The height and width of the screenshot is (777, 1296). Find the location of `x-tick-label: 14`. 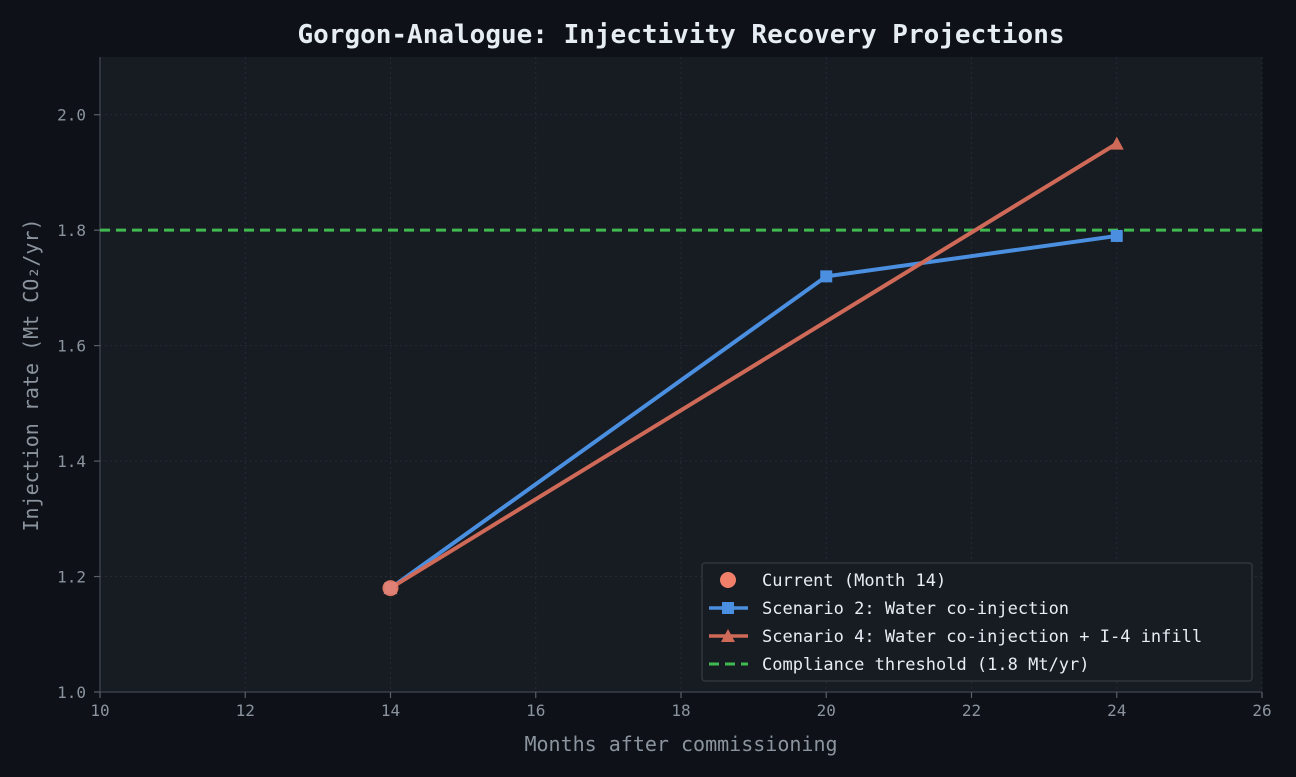

x-tick-label: 14 is located at coordinates (390, 710).